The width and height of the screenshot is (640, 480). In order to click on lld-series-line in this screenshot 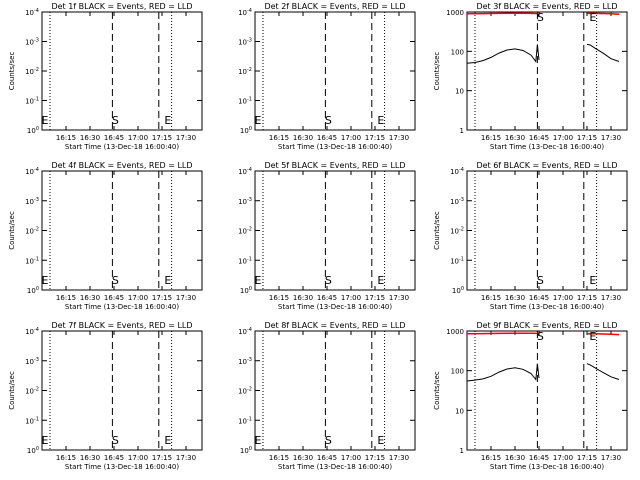, I will do `click(543, 334)`.